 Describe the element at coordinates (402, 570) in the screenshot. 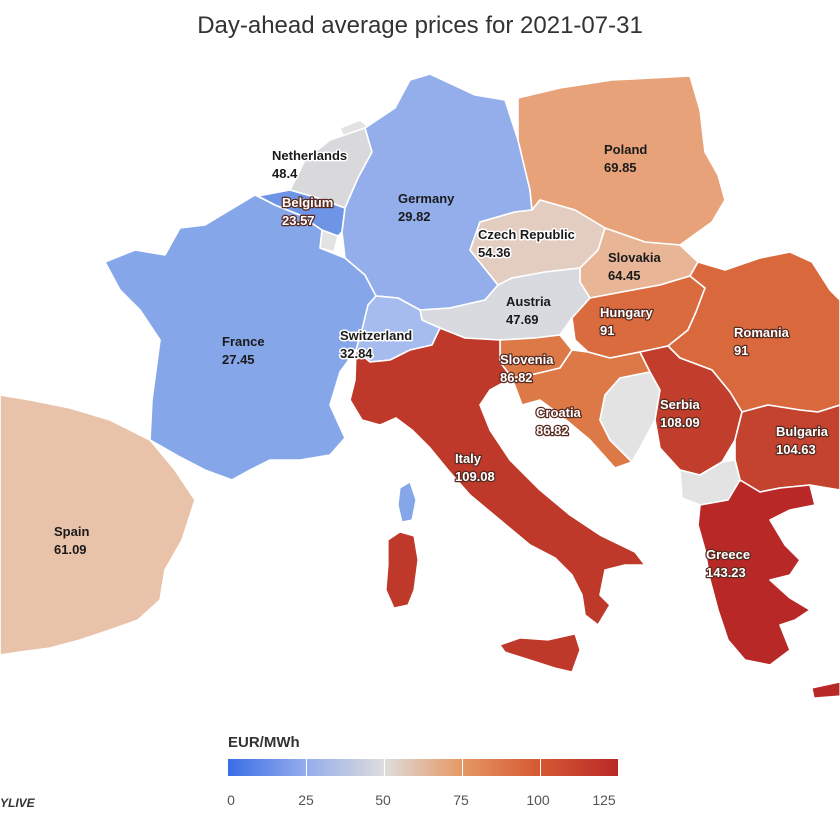

I see `italy-sardinia` at that location.